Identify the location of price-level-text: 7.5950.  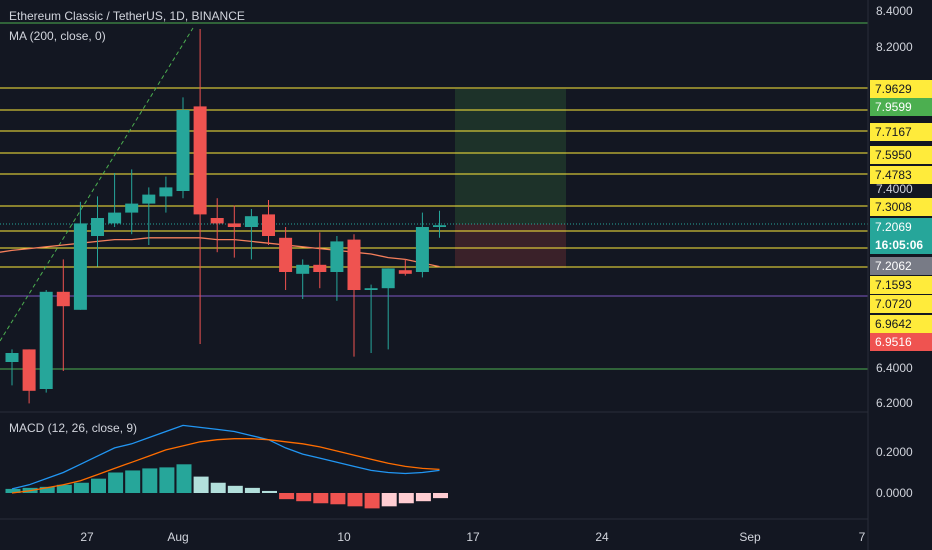
(893, 155).